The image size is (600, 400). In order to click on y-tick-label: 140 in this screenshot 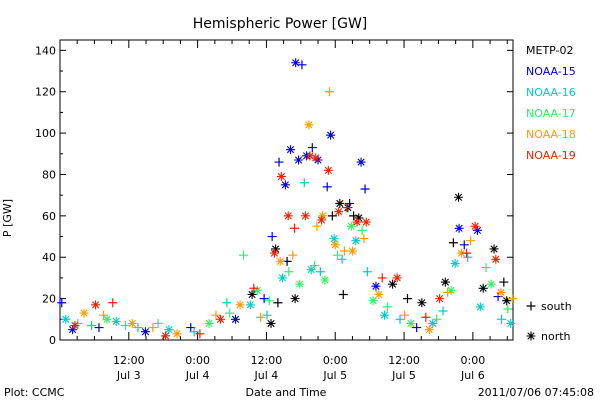, I will do `click(45, 50)`.